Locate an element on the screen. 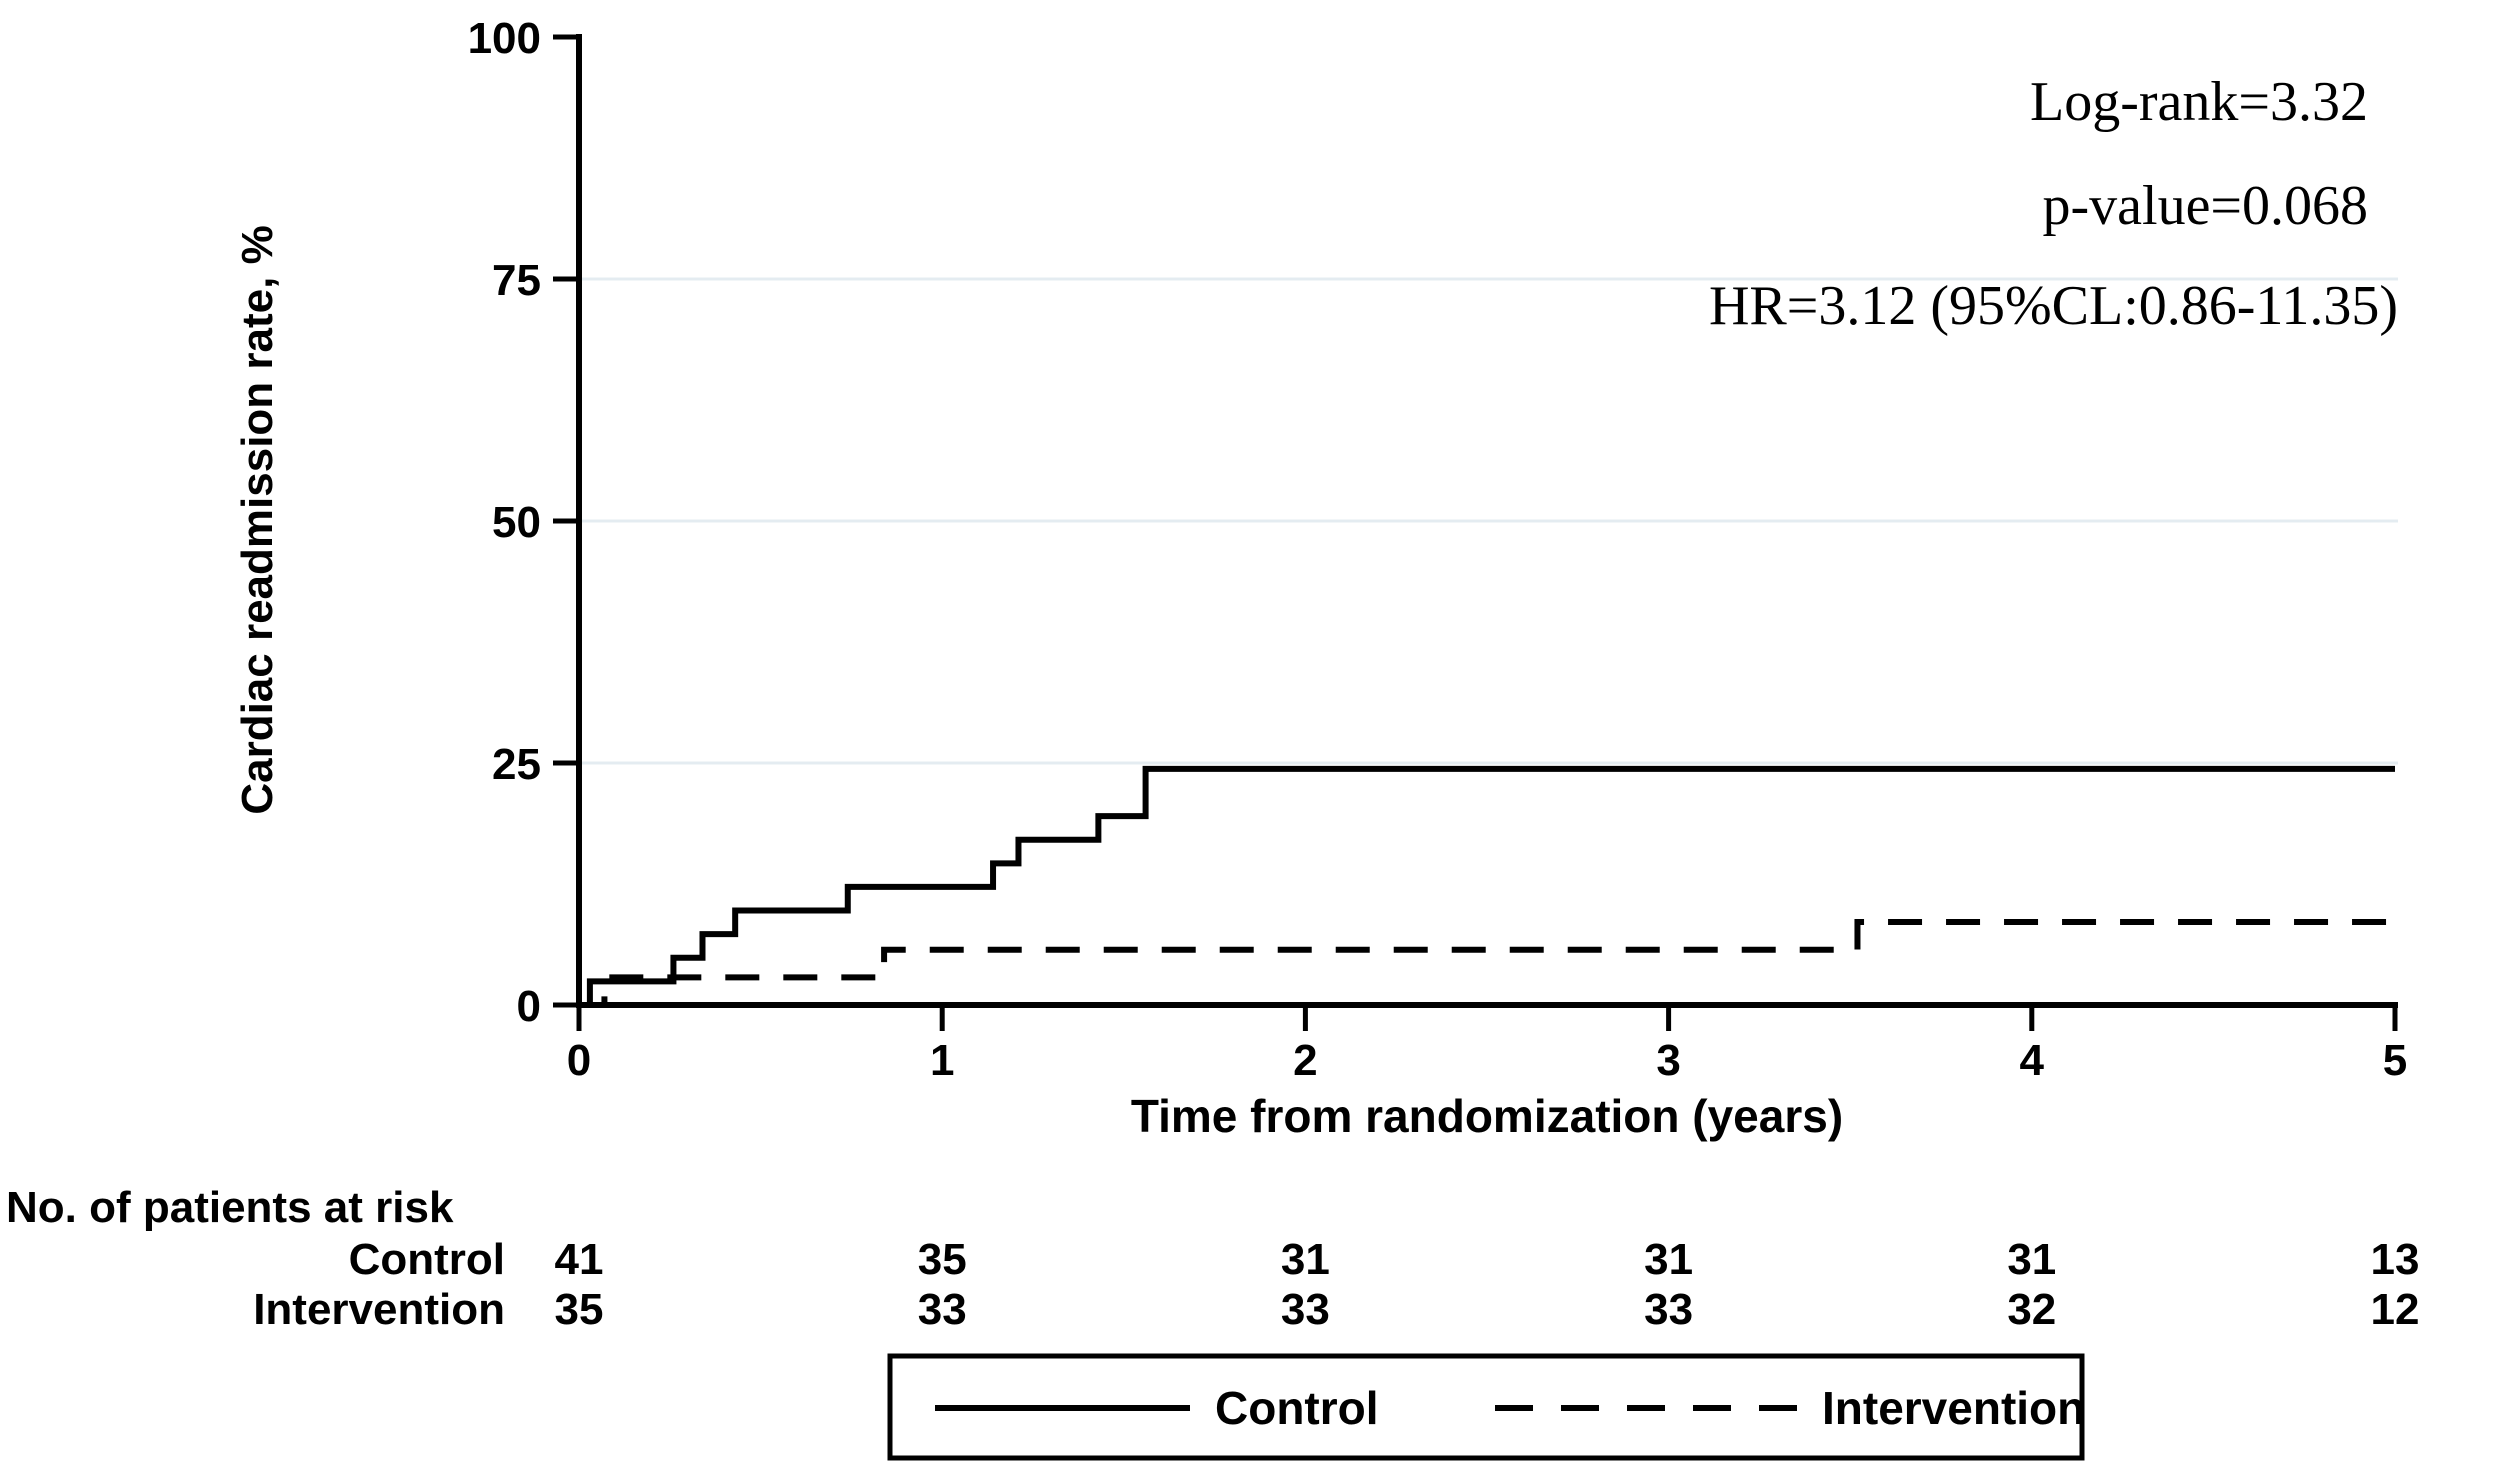 This screenshot has height=1466, width=2508. risk-value-intervention-t2: 33 is located at coordinates (1305, 1309).